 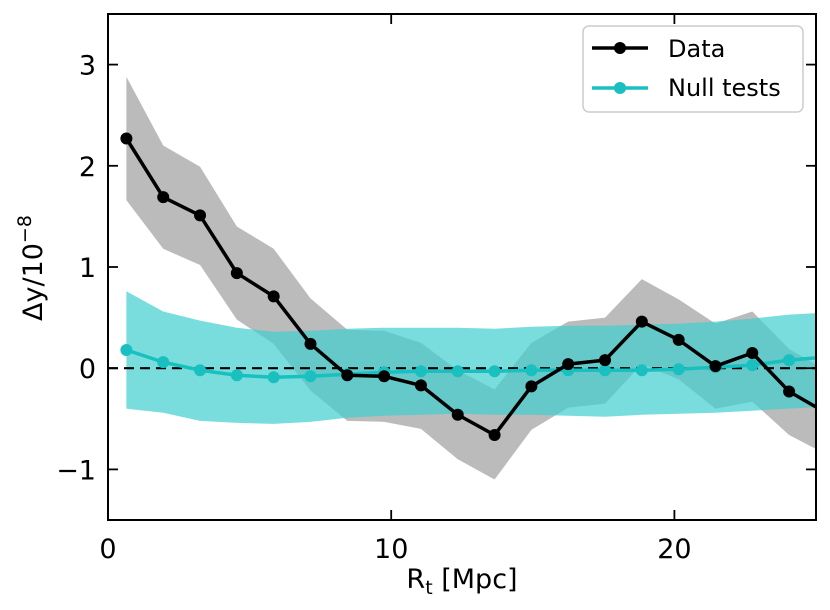 What do you see at coordinates (724, 88) in the screenshot?
I see `legend-label-null-tests: Null tests` at bounding box center [724, 88].